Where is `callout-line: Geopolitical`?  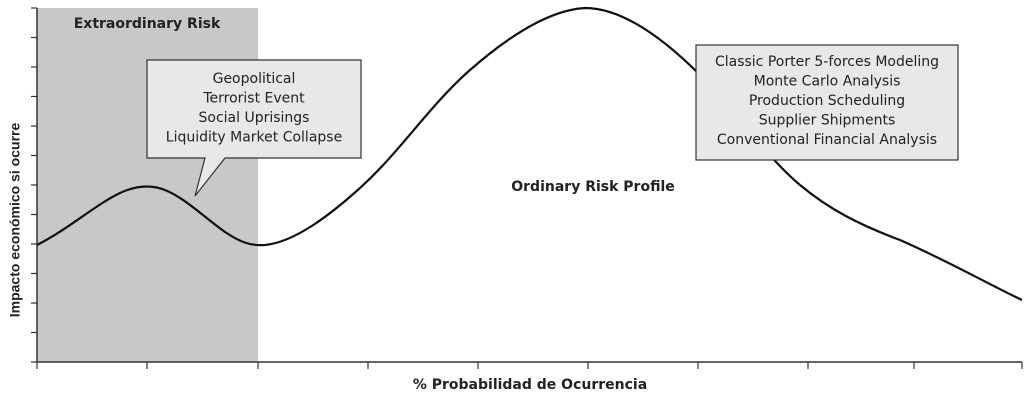 callout-line: Geopolitical is located at coordinates (254, 79).